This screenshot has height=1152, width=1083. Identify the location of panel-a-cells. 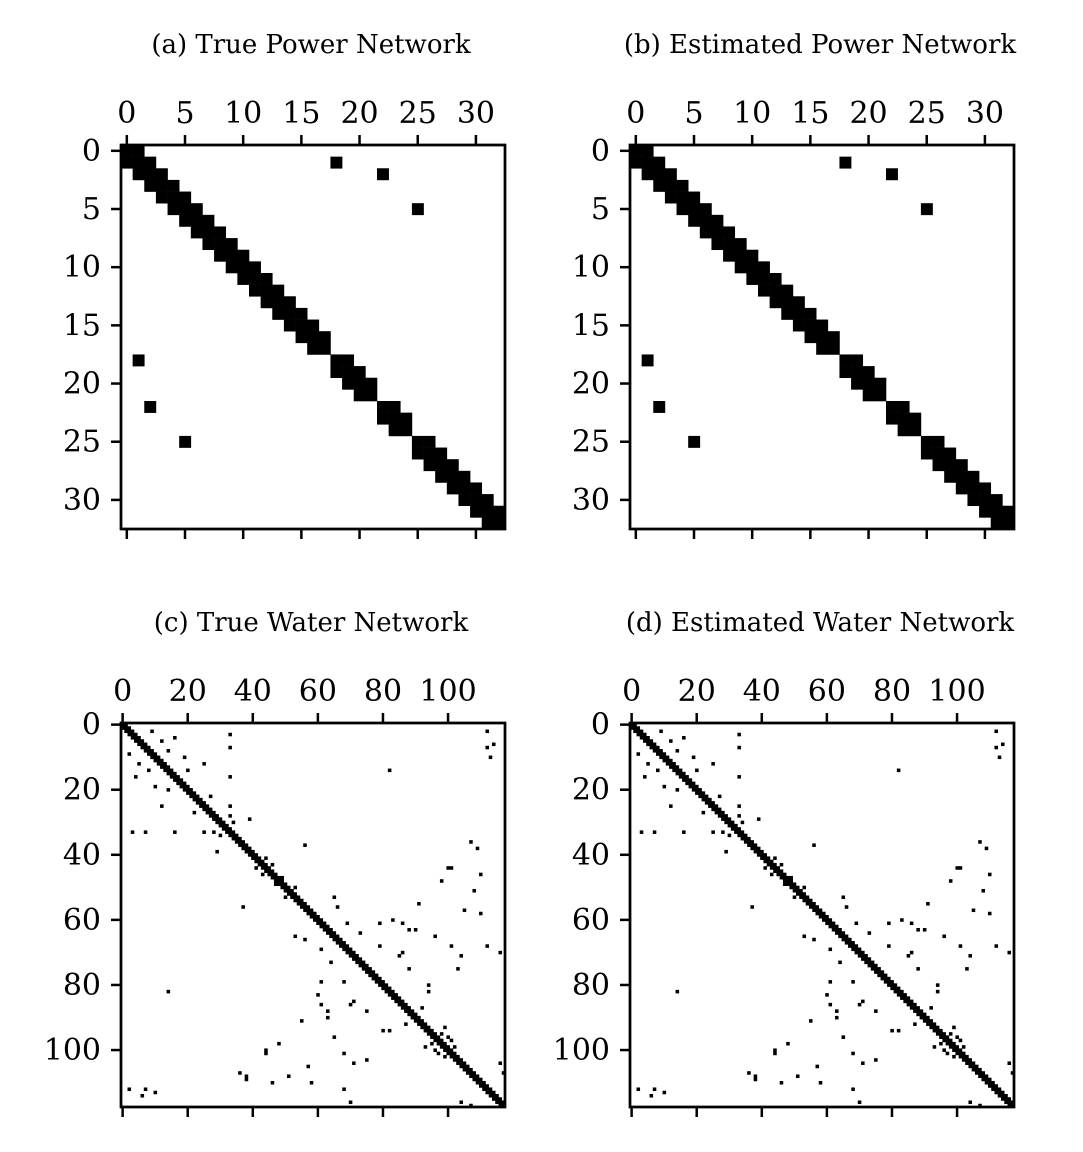
(313, 337).